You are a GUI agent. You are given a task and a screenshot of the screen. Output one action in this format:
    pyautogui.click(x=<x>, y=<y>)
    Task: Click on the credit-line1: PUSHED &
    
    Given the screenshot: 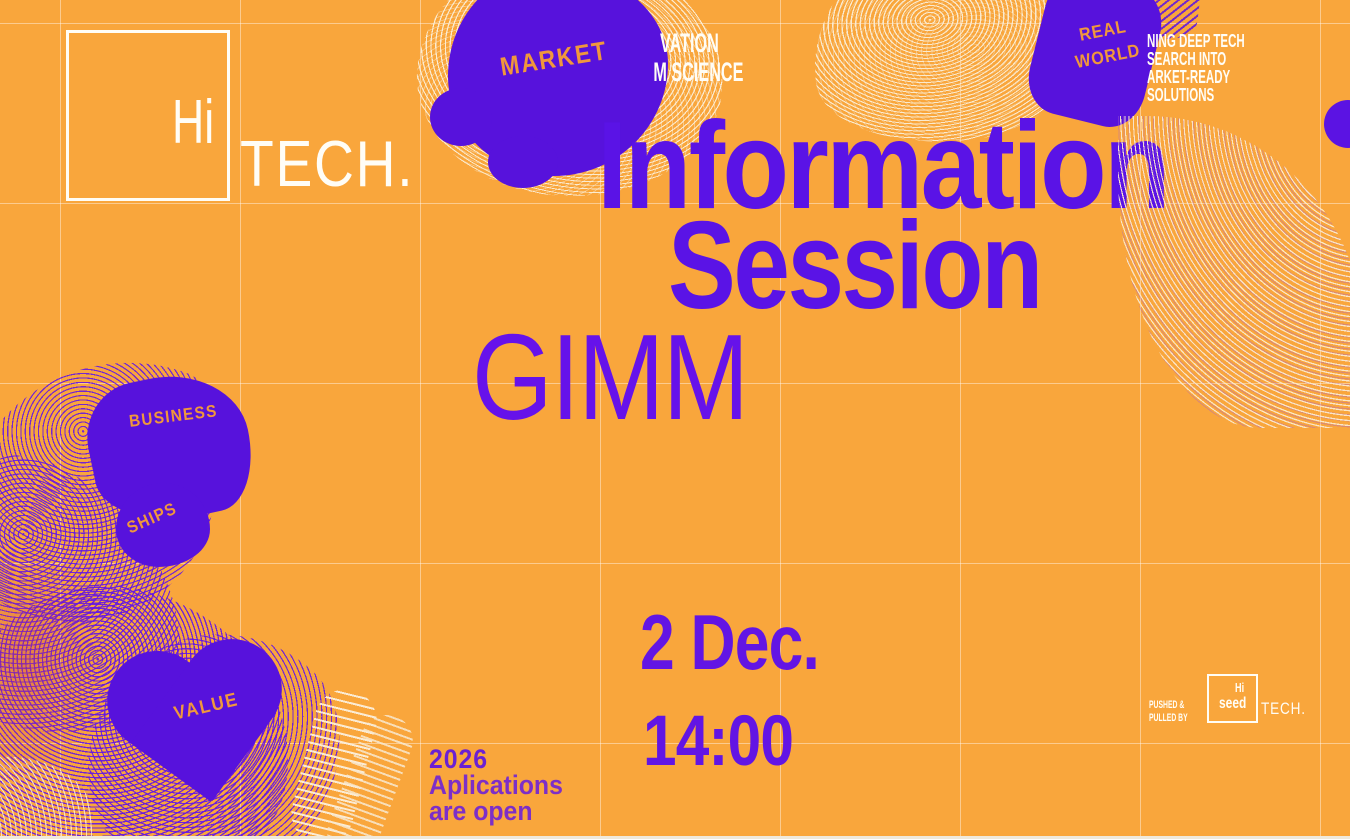 What is the action you would take?
    pyautogui.click(x=1167, y=705)
    